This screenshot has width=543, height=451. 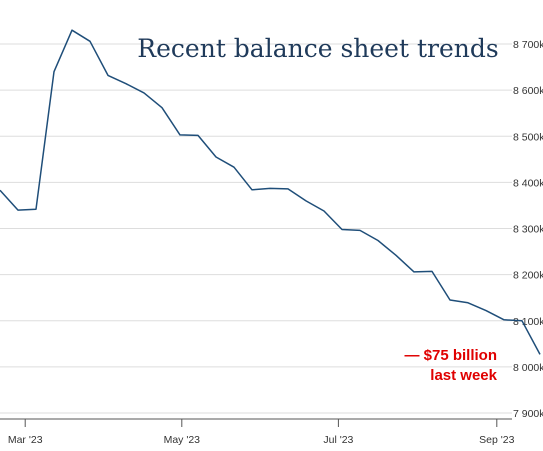 I want to click on y-tick-label: 8 400k, so click(x=528, y=183).